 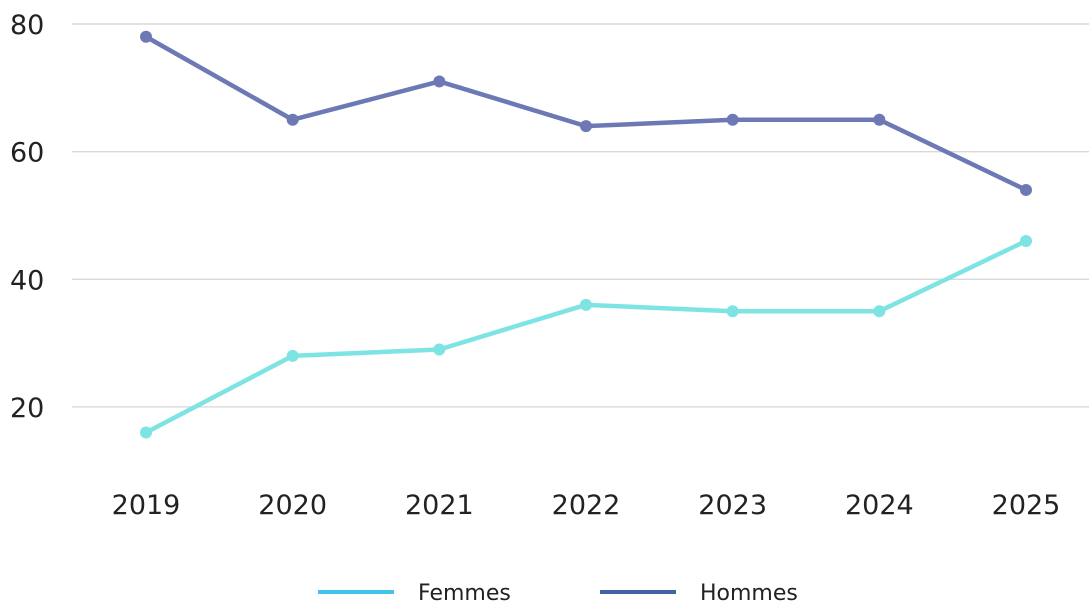 What do you see at coordinates (1026, 189) in the screenshot?
I see `data-point-hommes-2025` at bounding box center [1026, 189].